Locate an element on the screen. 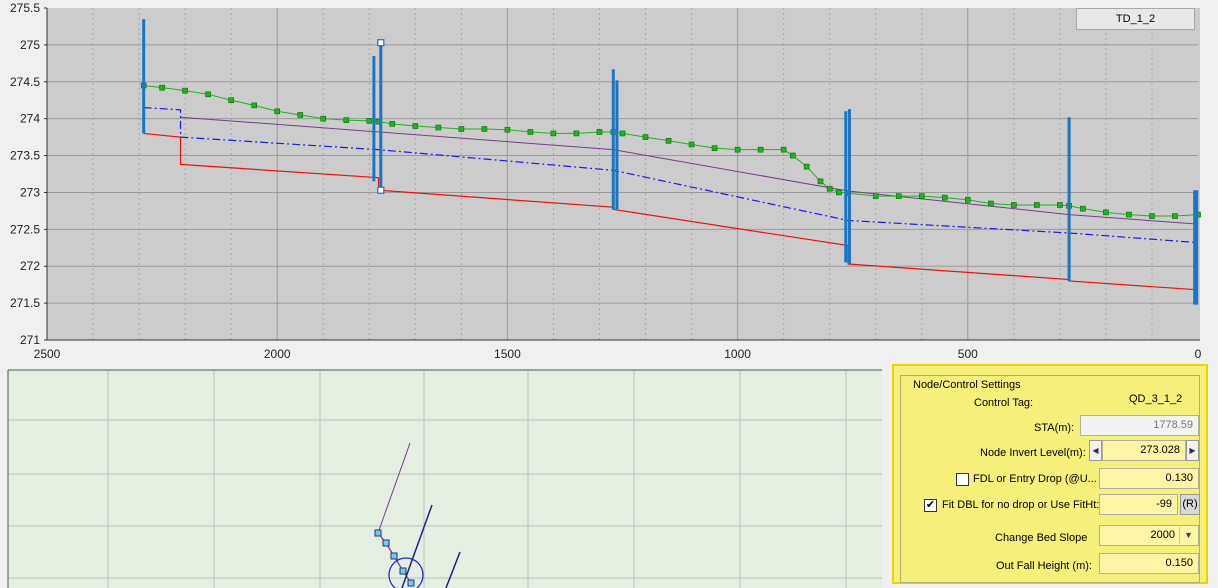 The image size is (1218, 588). fdl-checkbox is located at coordinates (962, 479).